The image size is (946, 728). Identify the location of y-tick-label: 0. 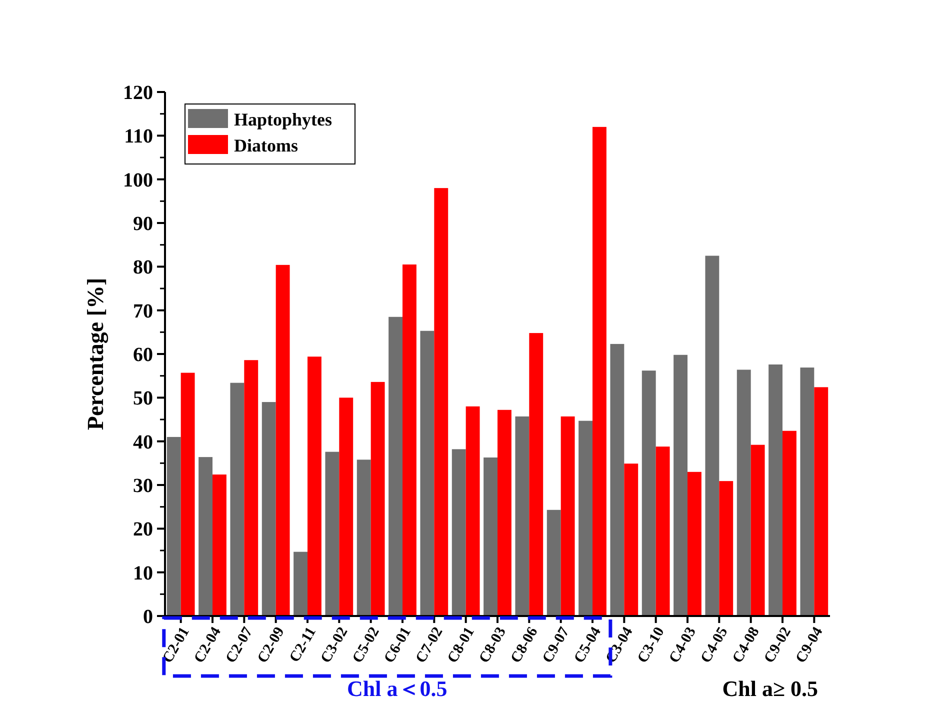
(148, 617).